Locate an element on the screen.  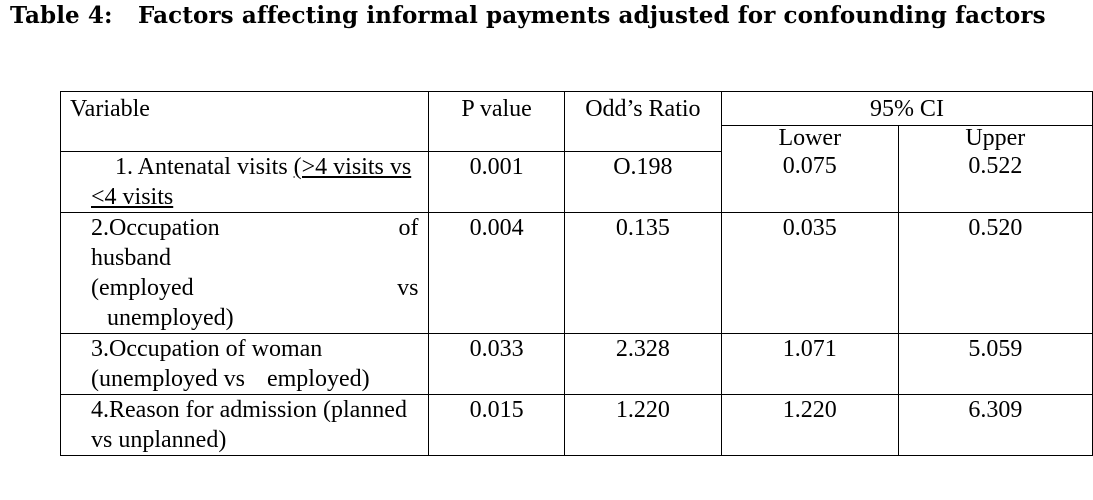
variable-line: employed) is located at coordinates (318, 378).